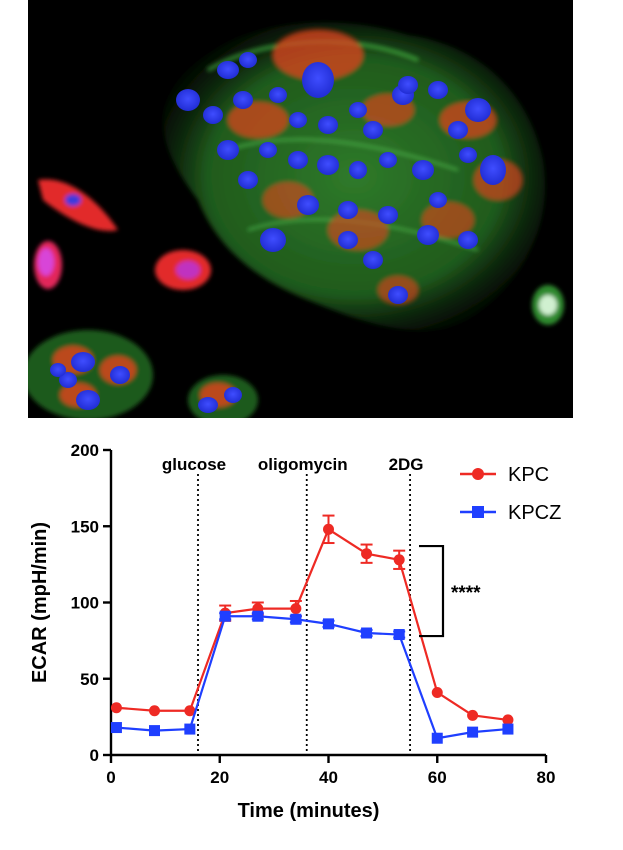 The height and width of the screenshot is (850, 623). I want to click on nuclei-bottom, so click(146, 382).